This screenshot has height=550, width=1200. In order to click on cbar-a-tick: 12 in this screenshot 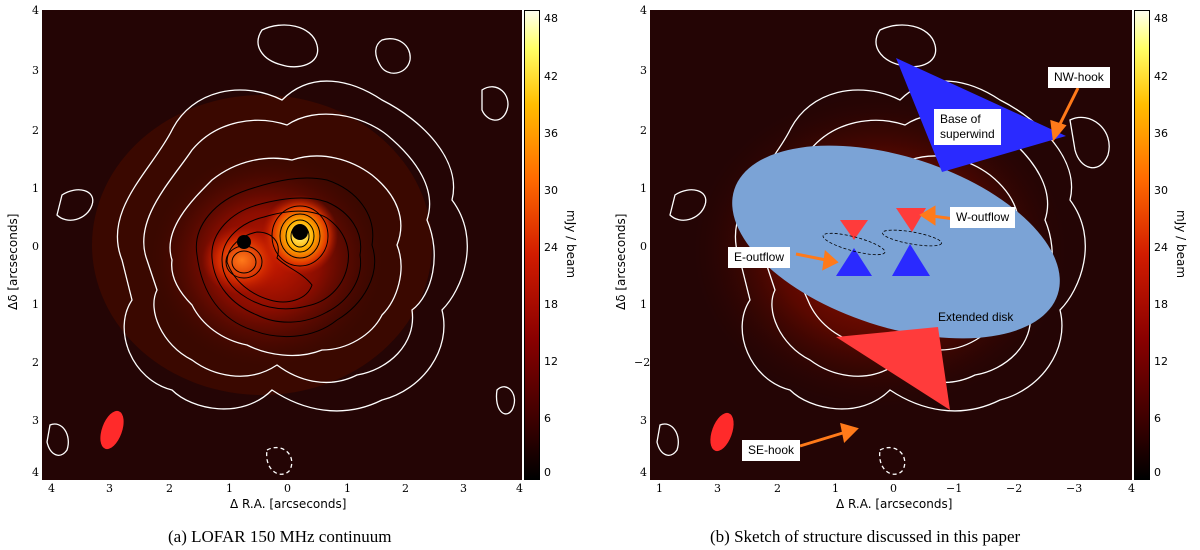, I will do `click(551, 361)`.